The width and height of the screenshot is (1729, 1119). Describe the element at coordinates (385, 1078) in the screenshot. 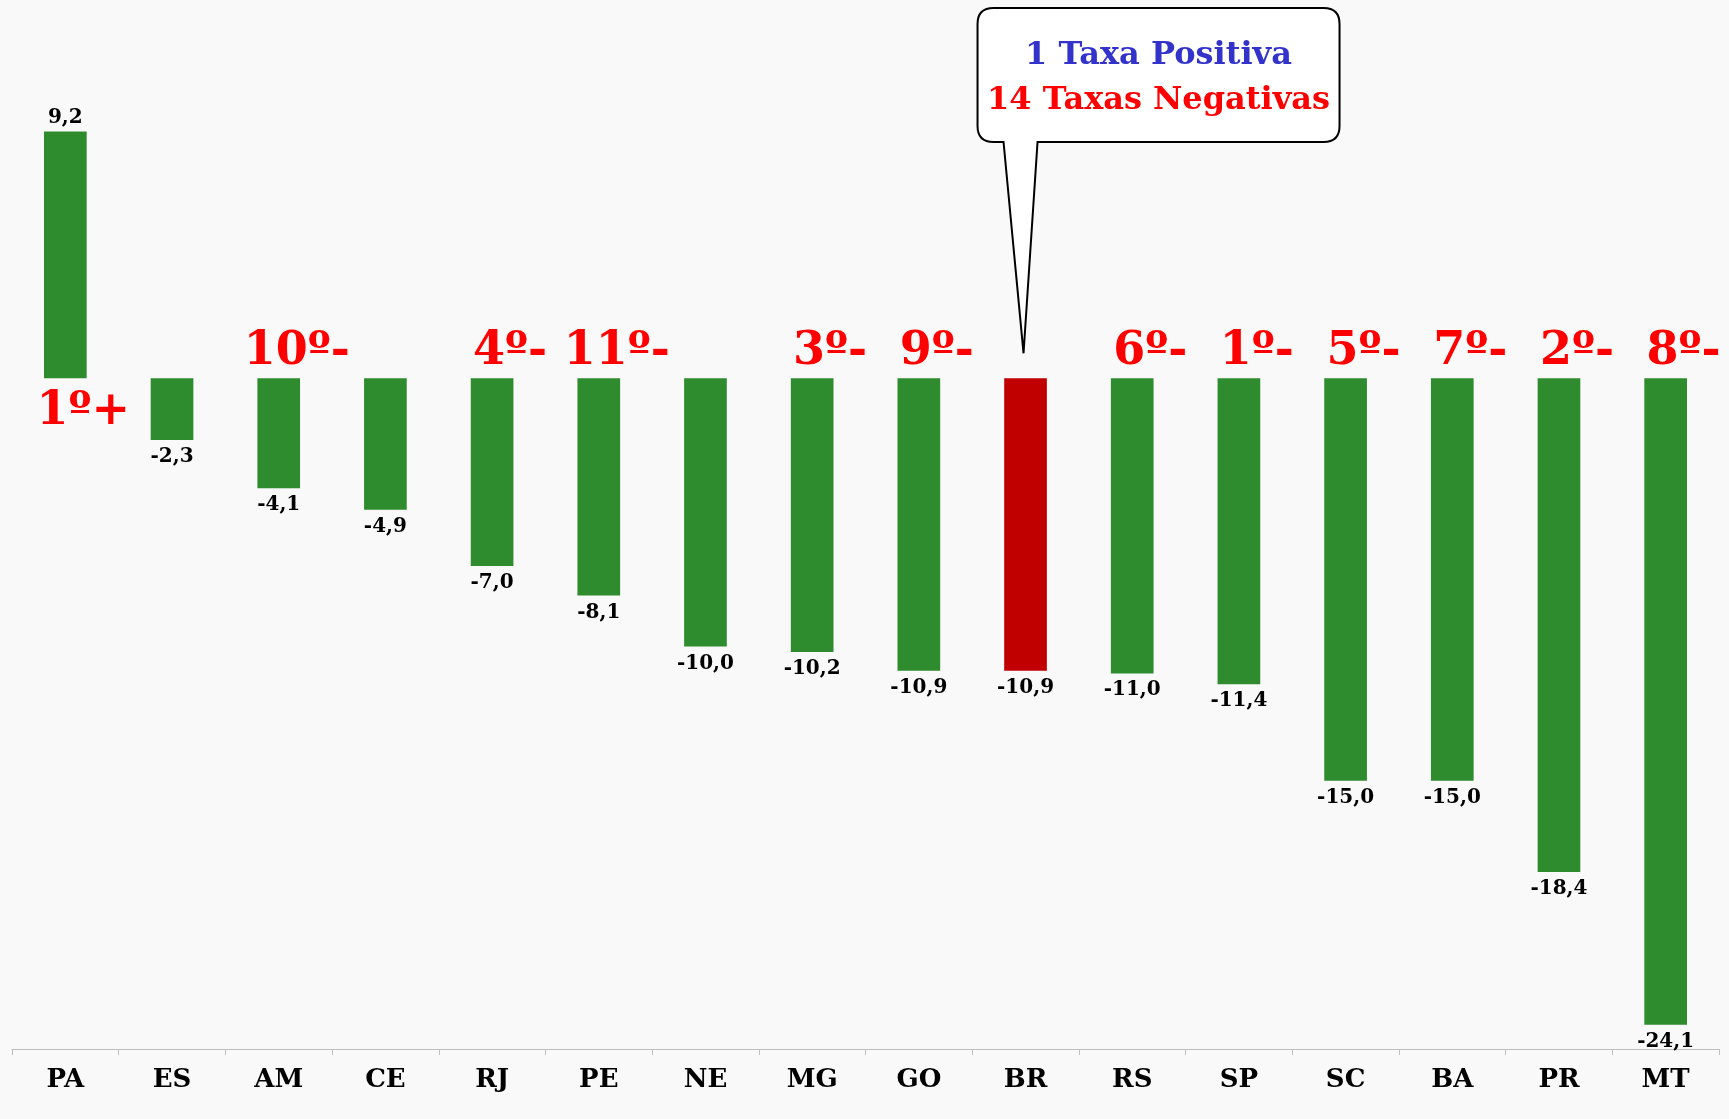

I see `x-tick-label: CE` at that location.